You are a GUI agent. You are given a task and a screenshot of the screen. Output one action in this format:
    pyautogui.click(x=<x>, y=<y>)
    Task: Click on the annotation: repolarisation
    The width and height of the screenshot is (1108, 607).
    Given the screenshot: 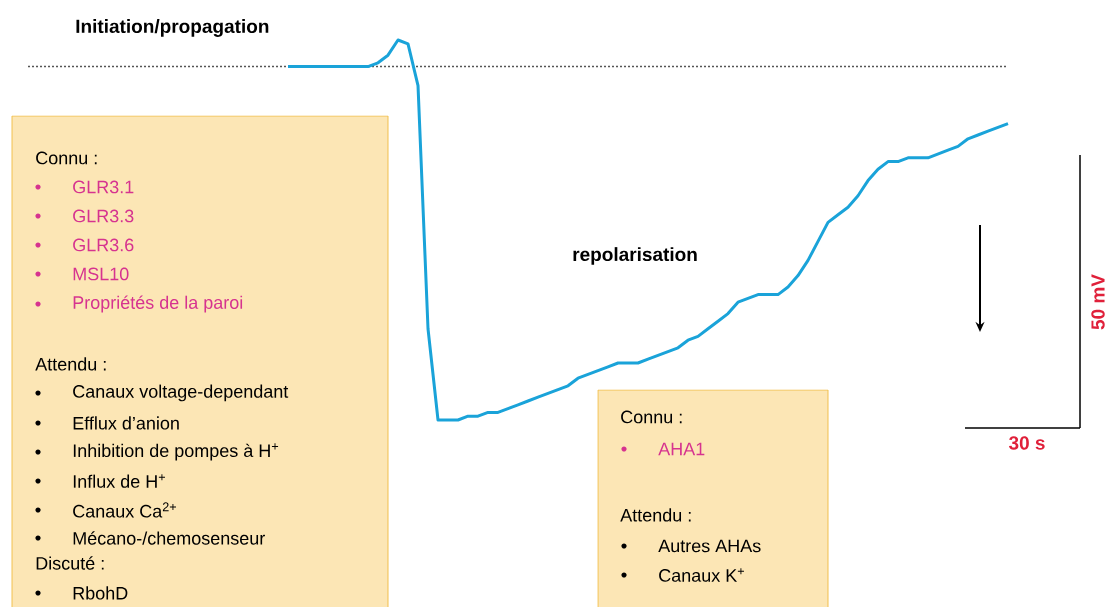 What is the action you would take?
    pyautogui.click(x=635, y=256)
    